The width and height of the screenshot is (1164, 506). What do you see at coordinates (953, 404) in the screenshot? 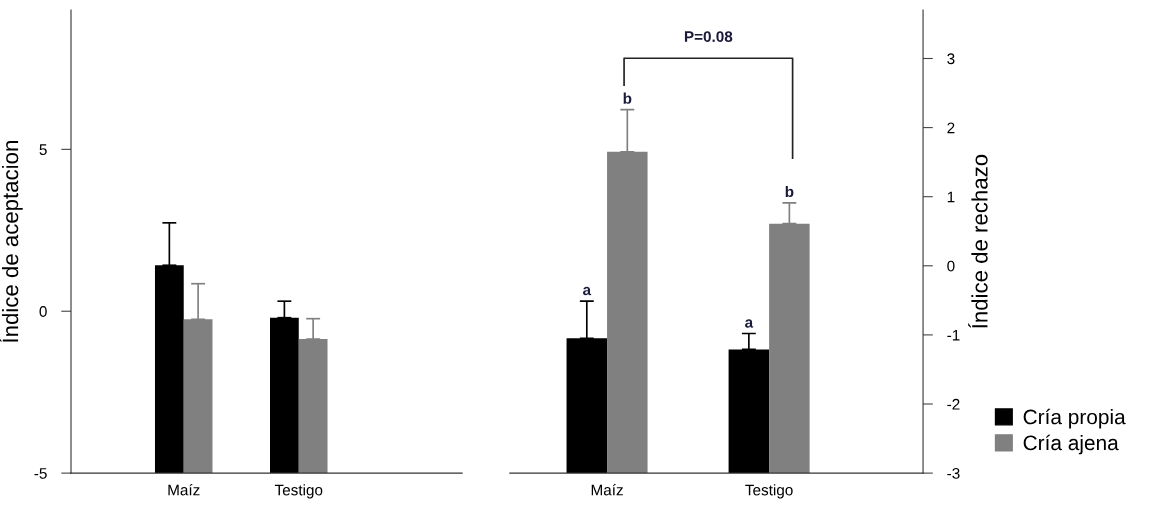
I see `y-tick-label: -2` at bounding box center [953, 404].